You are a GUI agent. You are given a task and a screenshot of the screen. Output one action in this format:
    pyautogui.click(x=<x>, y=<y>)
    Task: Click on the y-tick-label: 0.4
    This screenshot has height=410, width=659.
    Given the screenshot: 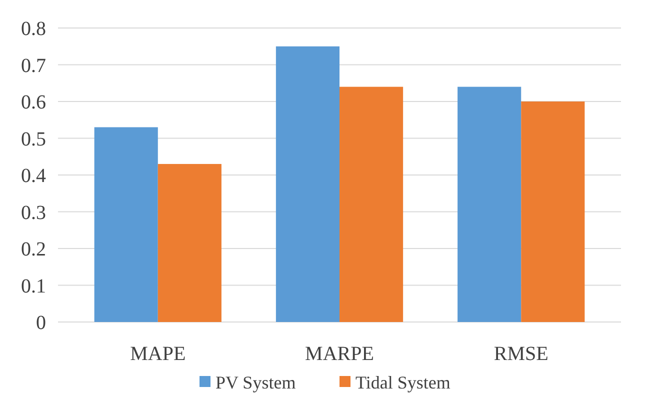 What is the action you would take?
    pyautogui.click(x=33, y=176)
    